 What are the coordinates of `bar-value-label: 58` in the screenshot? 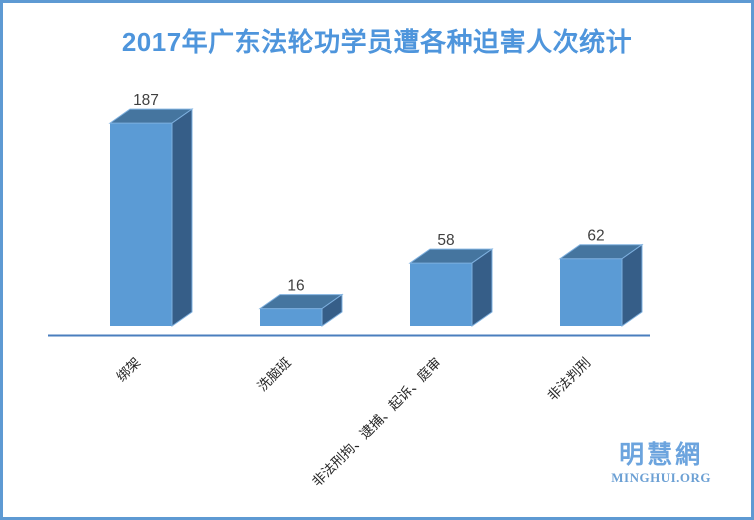 It's located at (445, 240).